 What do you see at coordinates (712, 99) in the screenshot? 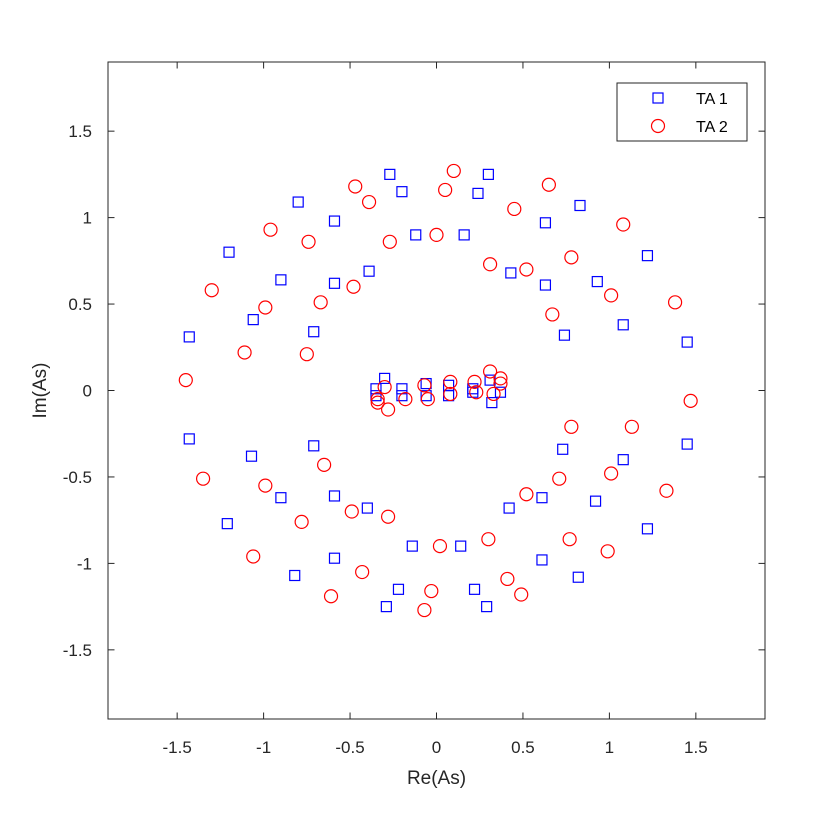
I see `legend-label-ta1: TA 1` at bounding box center [712, 99].